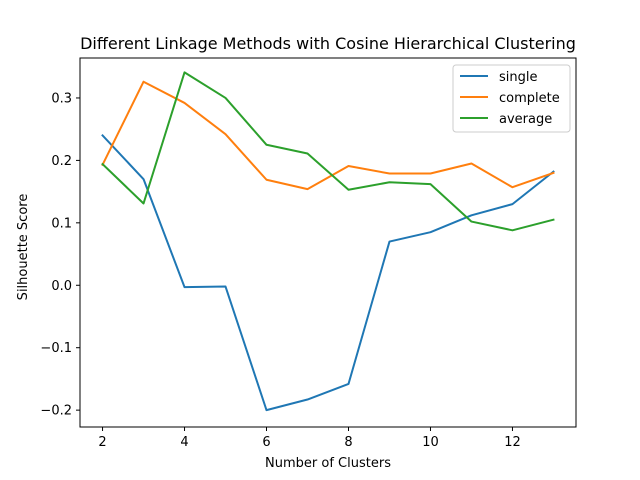 This screenshot has width=640, height=480. What do you see at coordinates (184, 442) in the screenshot?
I see `x-tick-label: 4` at bounding box center [184, 442].